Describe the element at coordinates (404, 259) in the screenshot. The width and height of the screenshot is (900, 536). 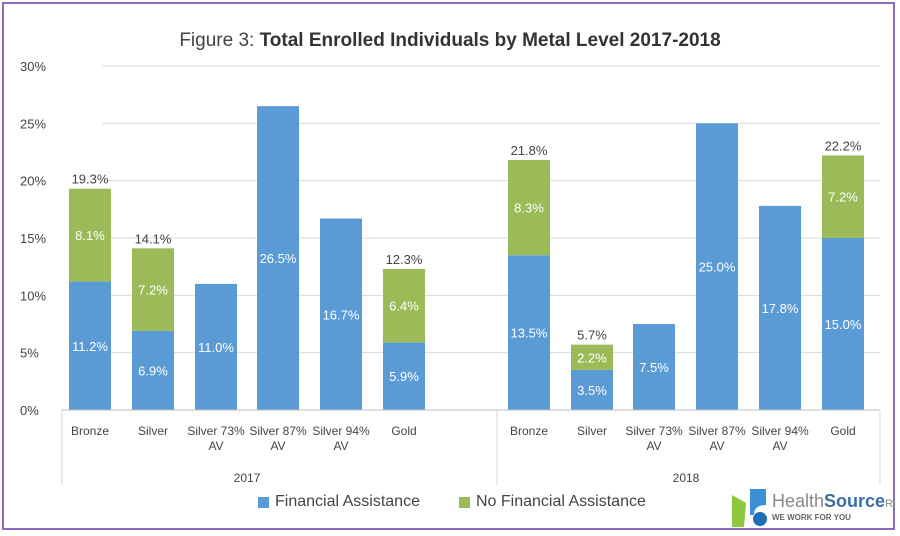
I see `total-label: 12.3%` at that location.